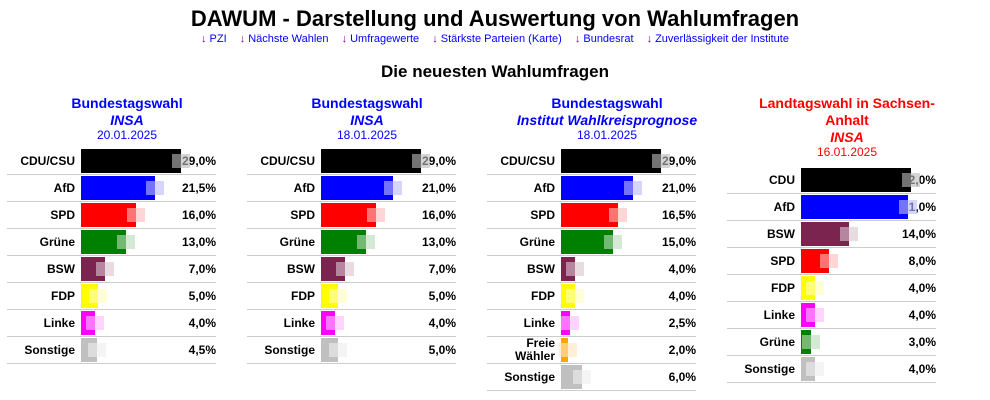  I want to click on party-row: Linke 2,5%, so click(591, 323).